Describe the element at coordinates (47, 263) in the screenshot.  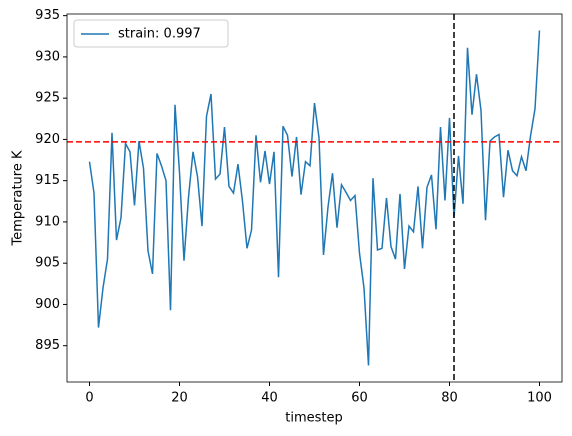
I see `y-tick-label: 905` at that location.